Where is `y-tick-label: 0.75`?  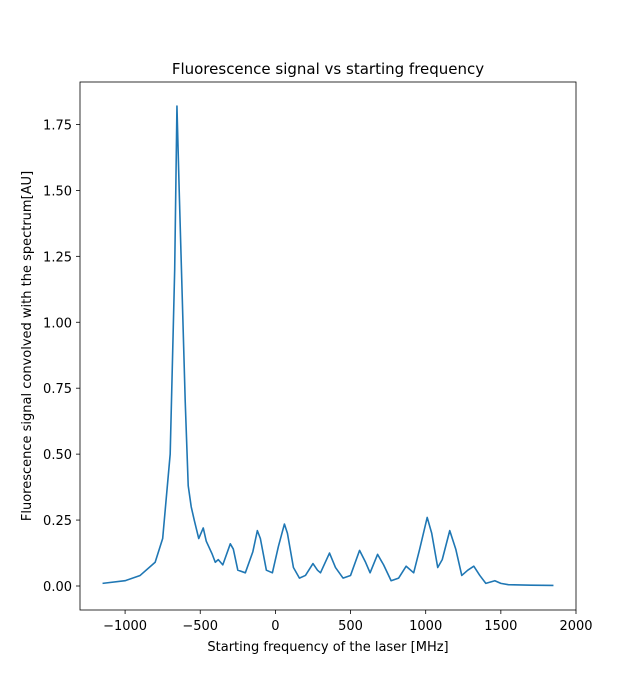 y-tick-label: 0.75 is located at coordinates (57, 389).